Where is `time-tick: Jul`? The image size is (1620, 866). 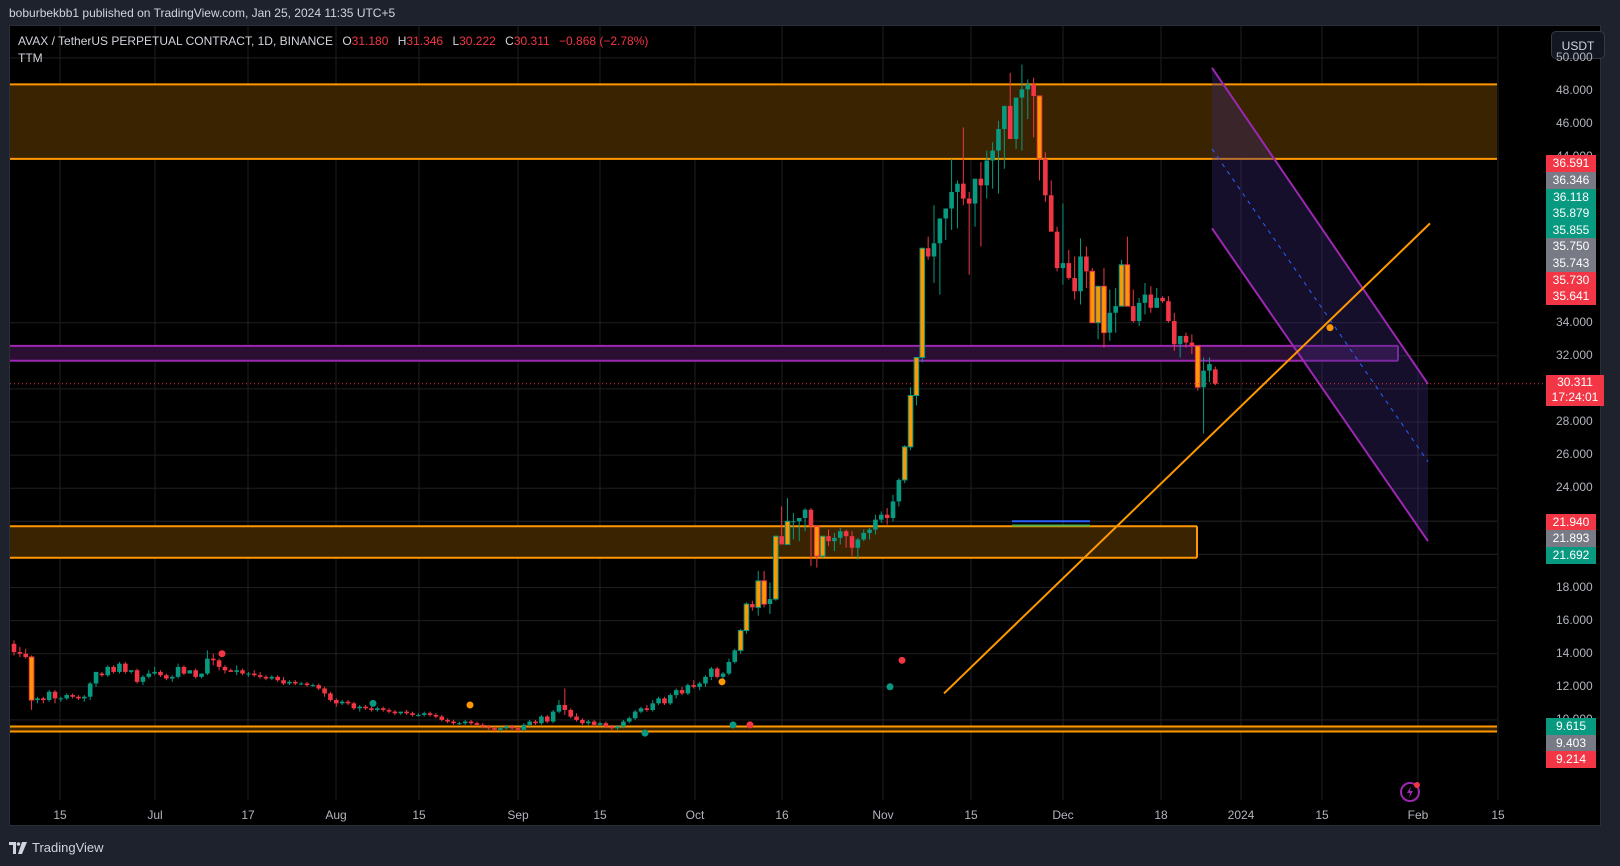
time-tick: Jul is located at coordinates (155, 815).